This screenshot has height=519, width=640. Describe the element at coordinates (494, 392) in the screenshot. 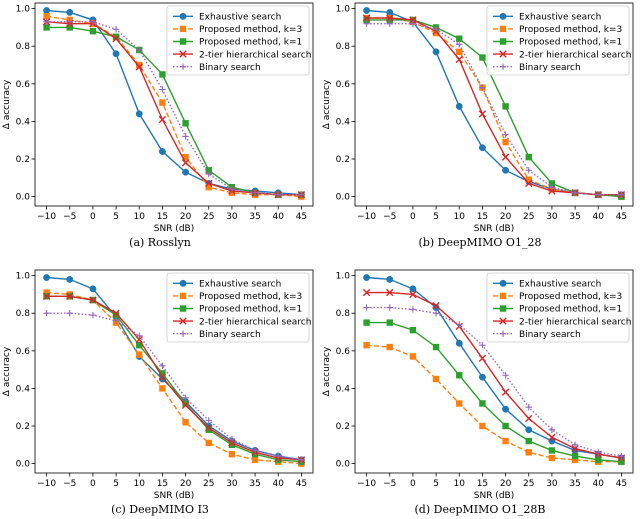

I see `series-2-group` at that location.